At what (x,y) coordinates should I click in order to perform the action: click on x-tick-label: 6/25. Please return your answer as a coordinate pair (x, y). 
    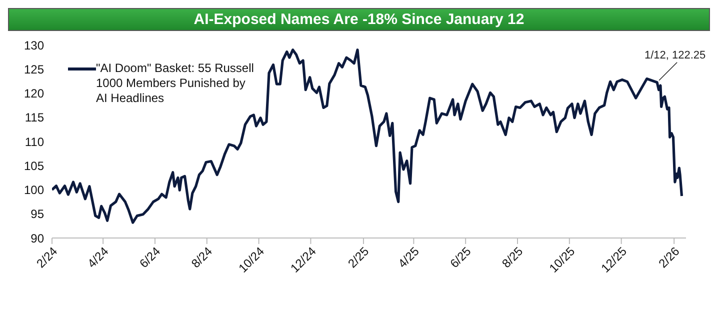
    Looking at the image, I should click on (460, 257).